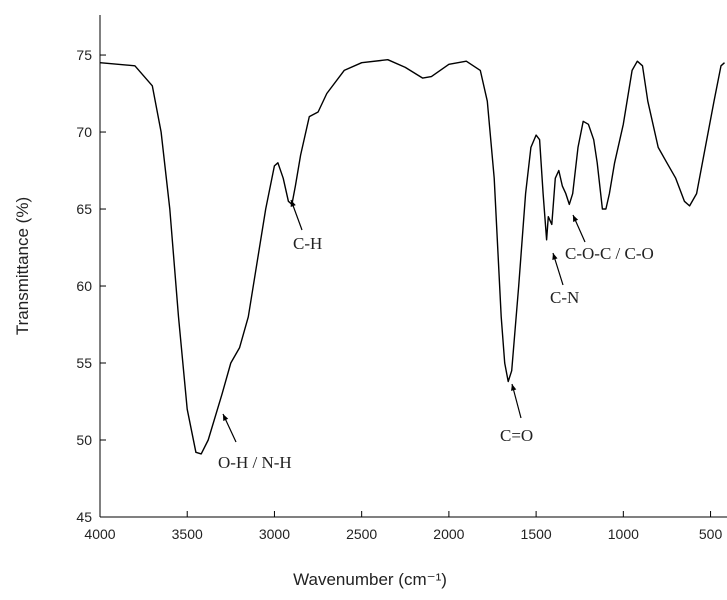 The width and height of the screenshot is (727, 600). Describe the element at coordinates (370, 579) in the screenshot. I see `x-axis-label: Wavenumber (cm⁻¹)` at that location.